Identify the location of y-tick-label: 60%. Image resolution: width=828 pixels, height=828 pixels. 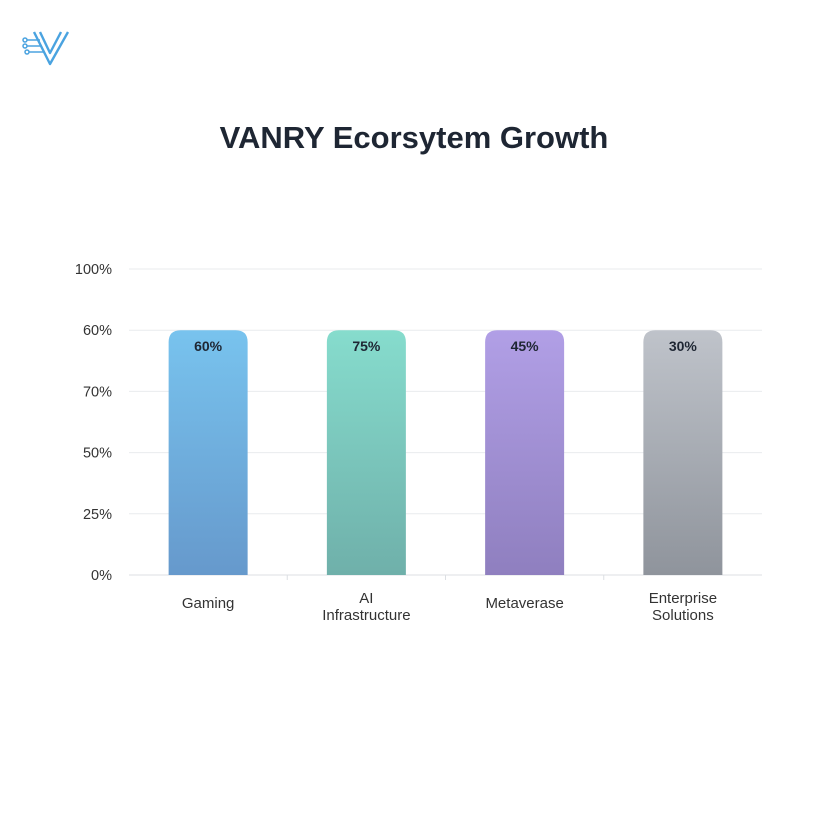
(97, 331).